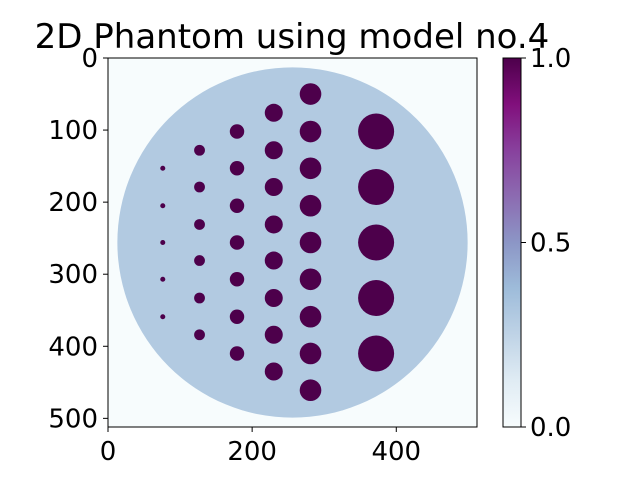 This screenshot has height=480, width=640. Describe the element at coordinates (396, 452) in the screenshot. I see `x-tick-label: 400` at that location.